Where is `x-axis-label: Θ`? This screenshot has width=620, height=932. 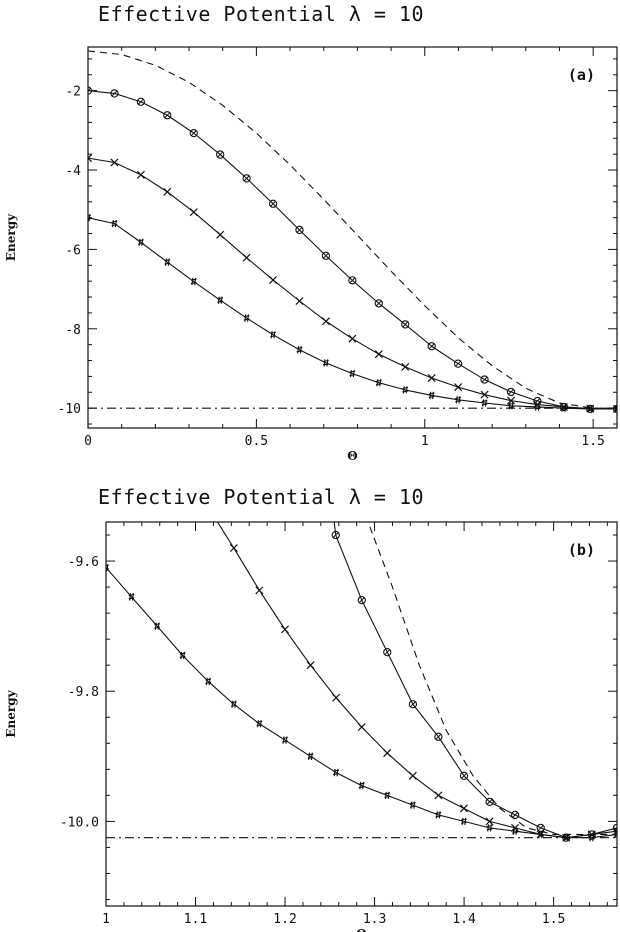 x-axis-label: Θ is located at coordinates (361, 929).